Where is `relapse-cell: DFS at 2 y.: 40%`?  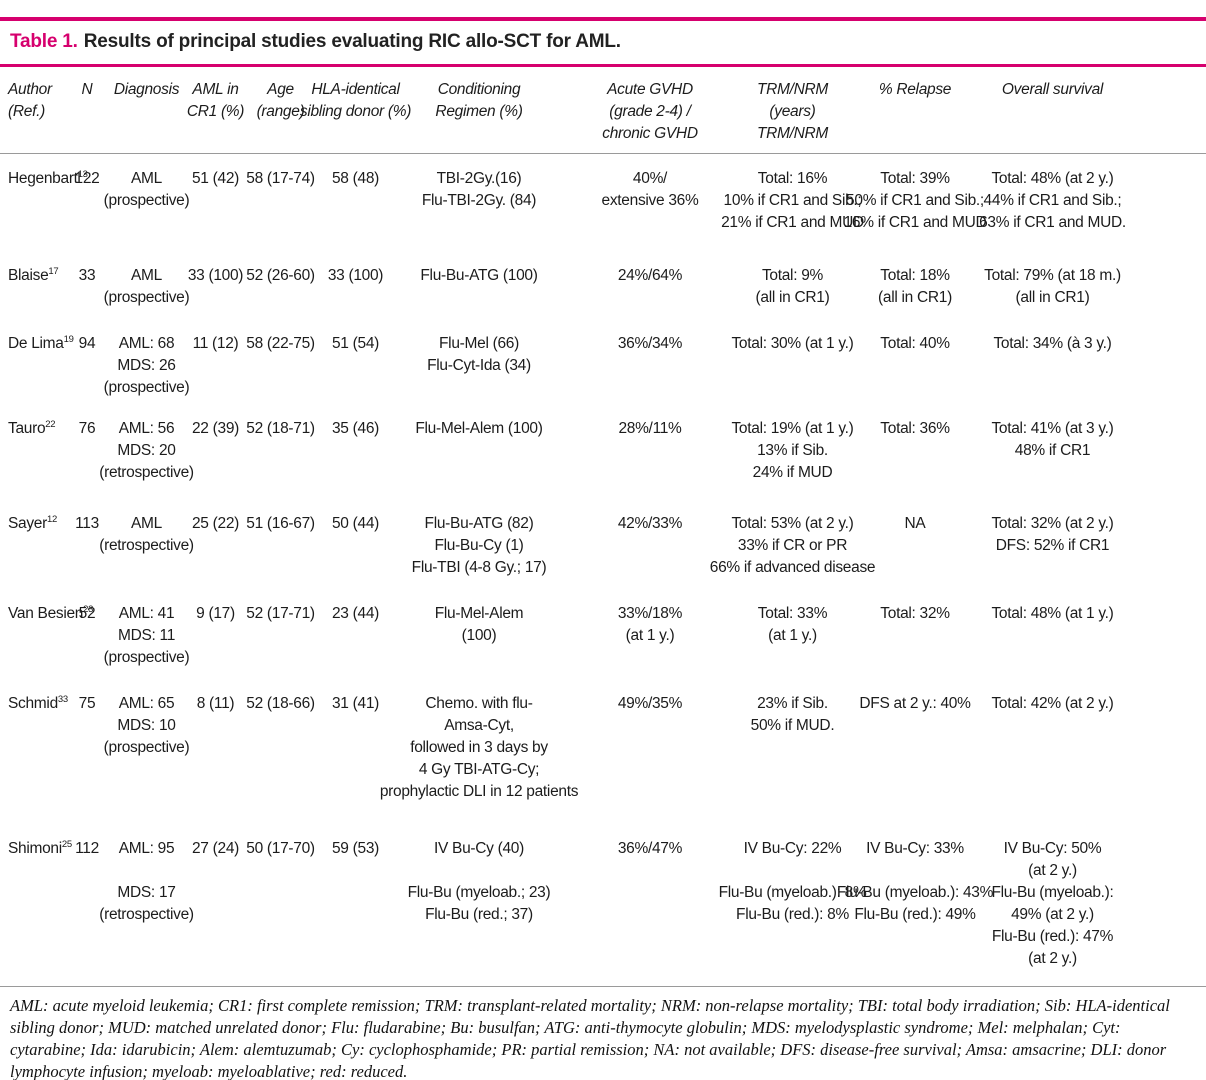
relapse-cell: DFS at 2 y.: 40% is located at coordinates (915, 703).